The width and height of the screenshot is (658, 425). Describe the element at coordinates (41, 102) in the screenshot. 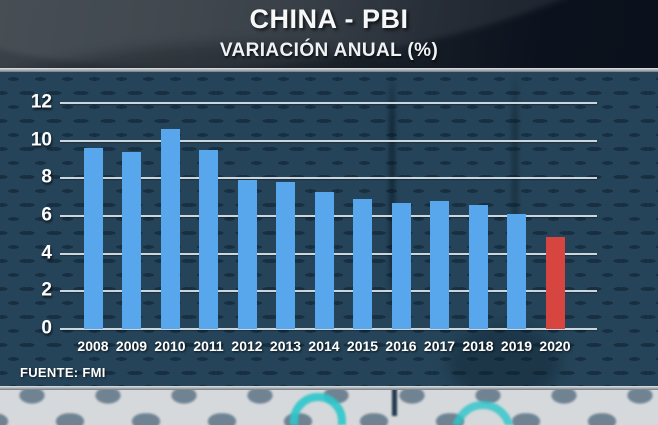

I see `y-axis-label-12: 12` at that location.